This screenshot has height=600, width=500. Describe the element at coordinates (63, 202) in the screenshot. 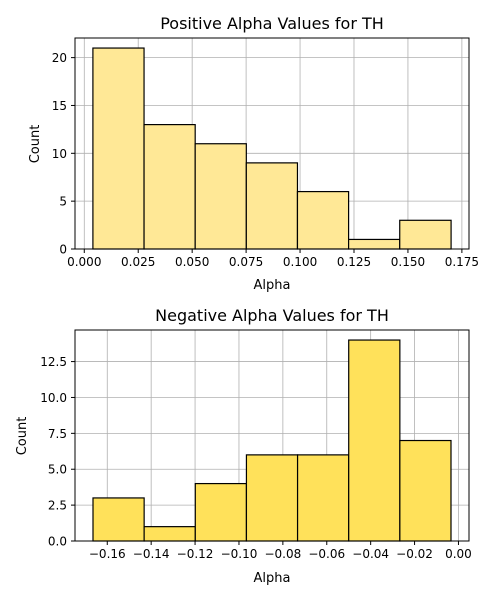

I see `y-tick-label: 5` at that location.